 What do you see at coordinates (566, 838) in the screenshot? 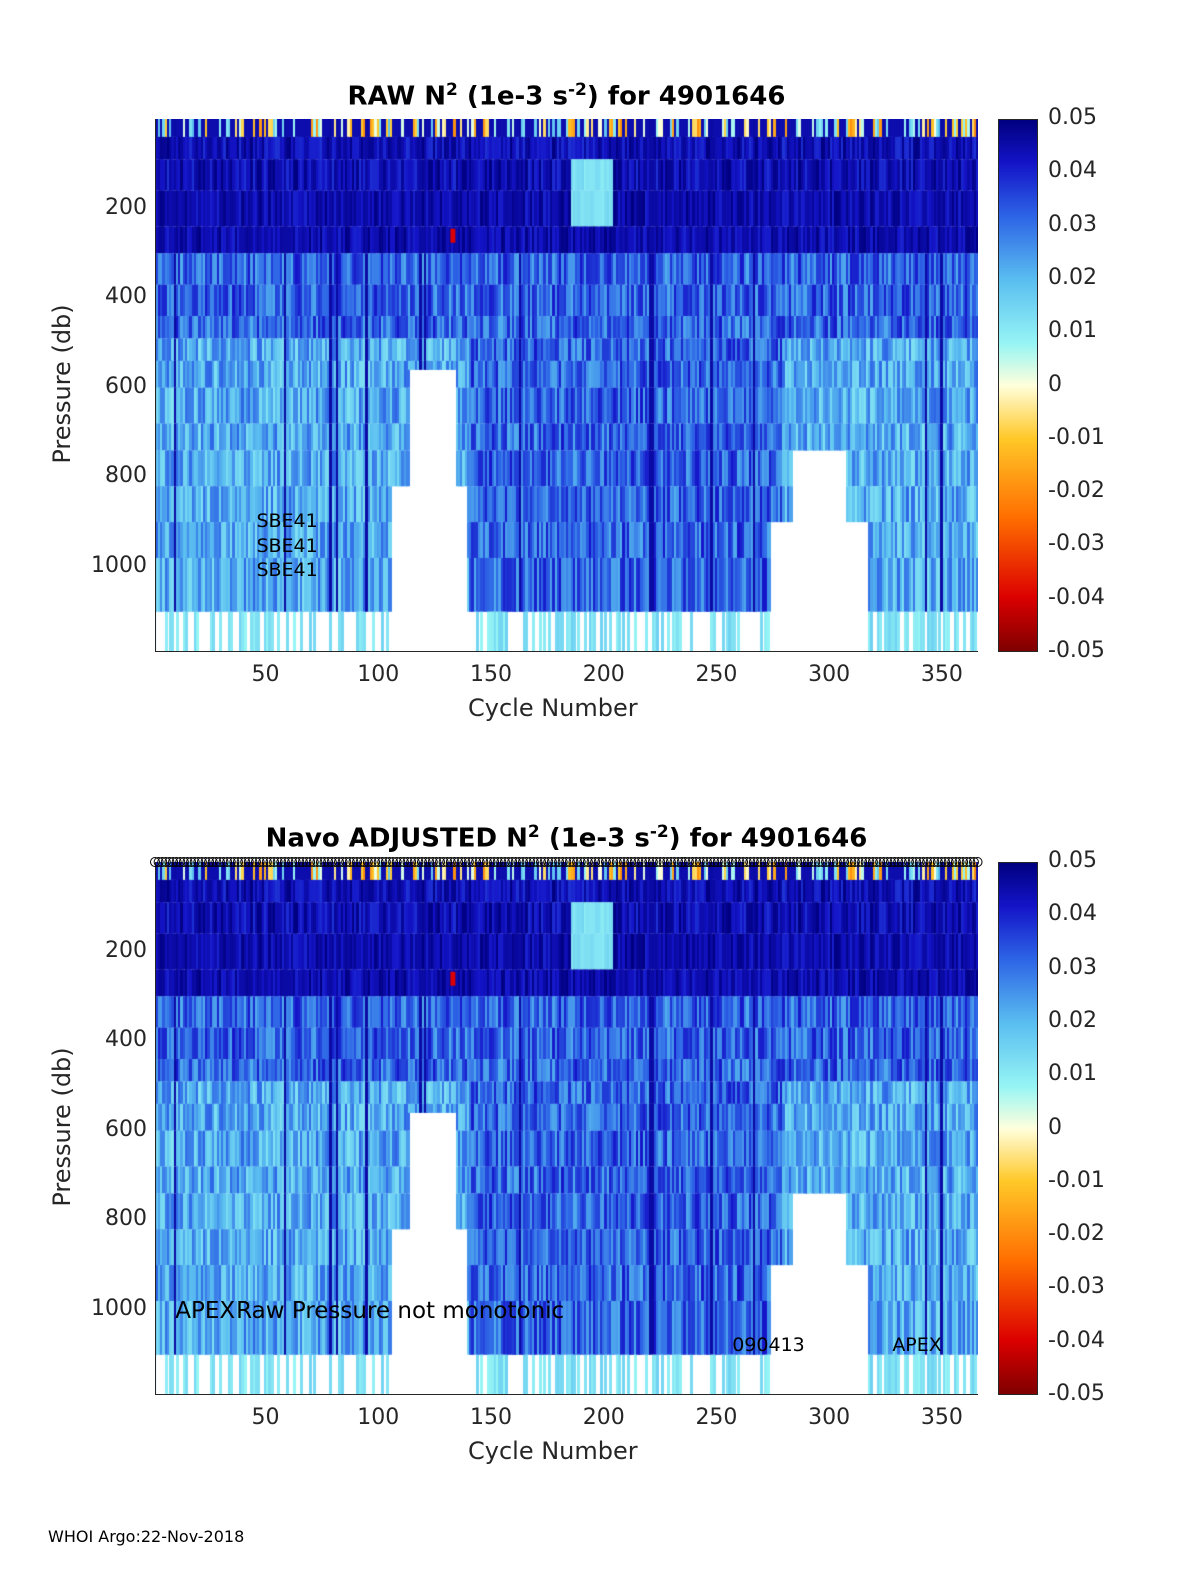
I see `chart-title-adjusted: Navo ADJUSTED N2 (1e-3 s-2) for 4901646` at bounding box center [566, 838].